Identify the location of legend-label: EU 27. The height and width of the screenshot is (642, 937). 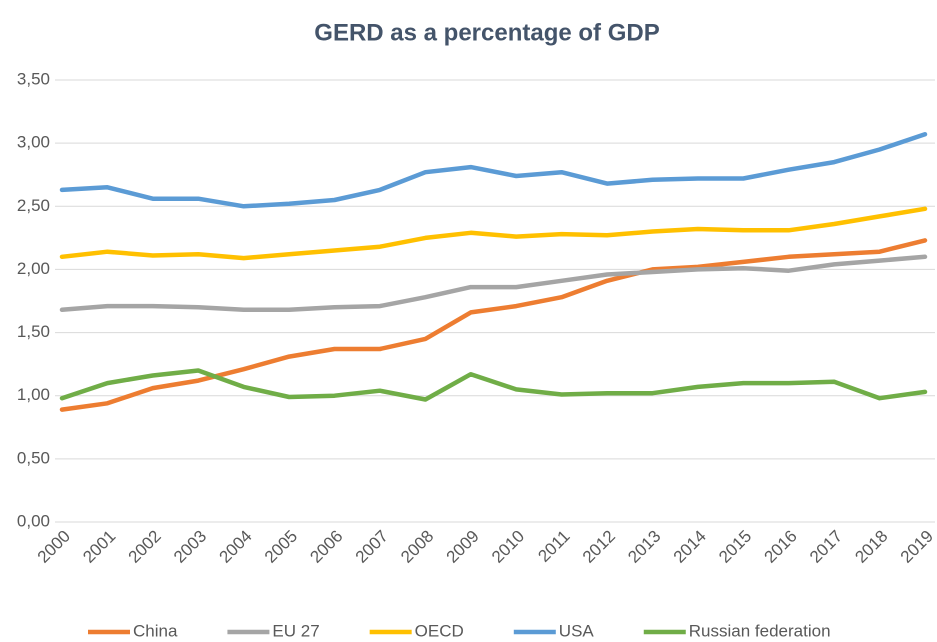
(295, 630).